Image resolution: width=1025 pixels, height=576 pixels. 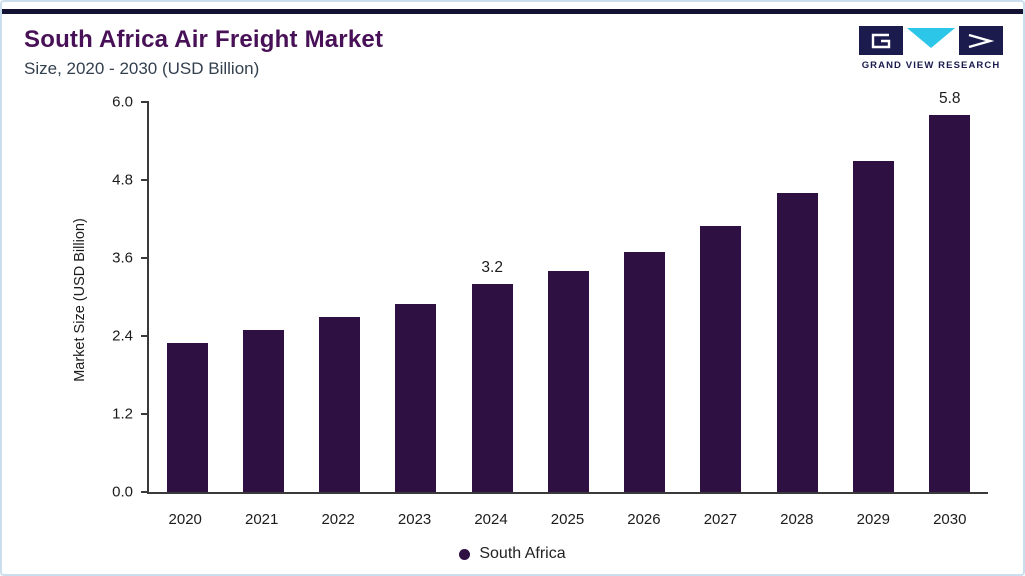 I want to click on gvr-logo-text: GRAND VIEW RESEARCH, so click(x=931, y=65).